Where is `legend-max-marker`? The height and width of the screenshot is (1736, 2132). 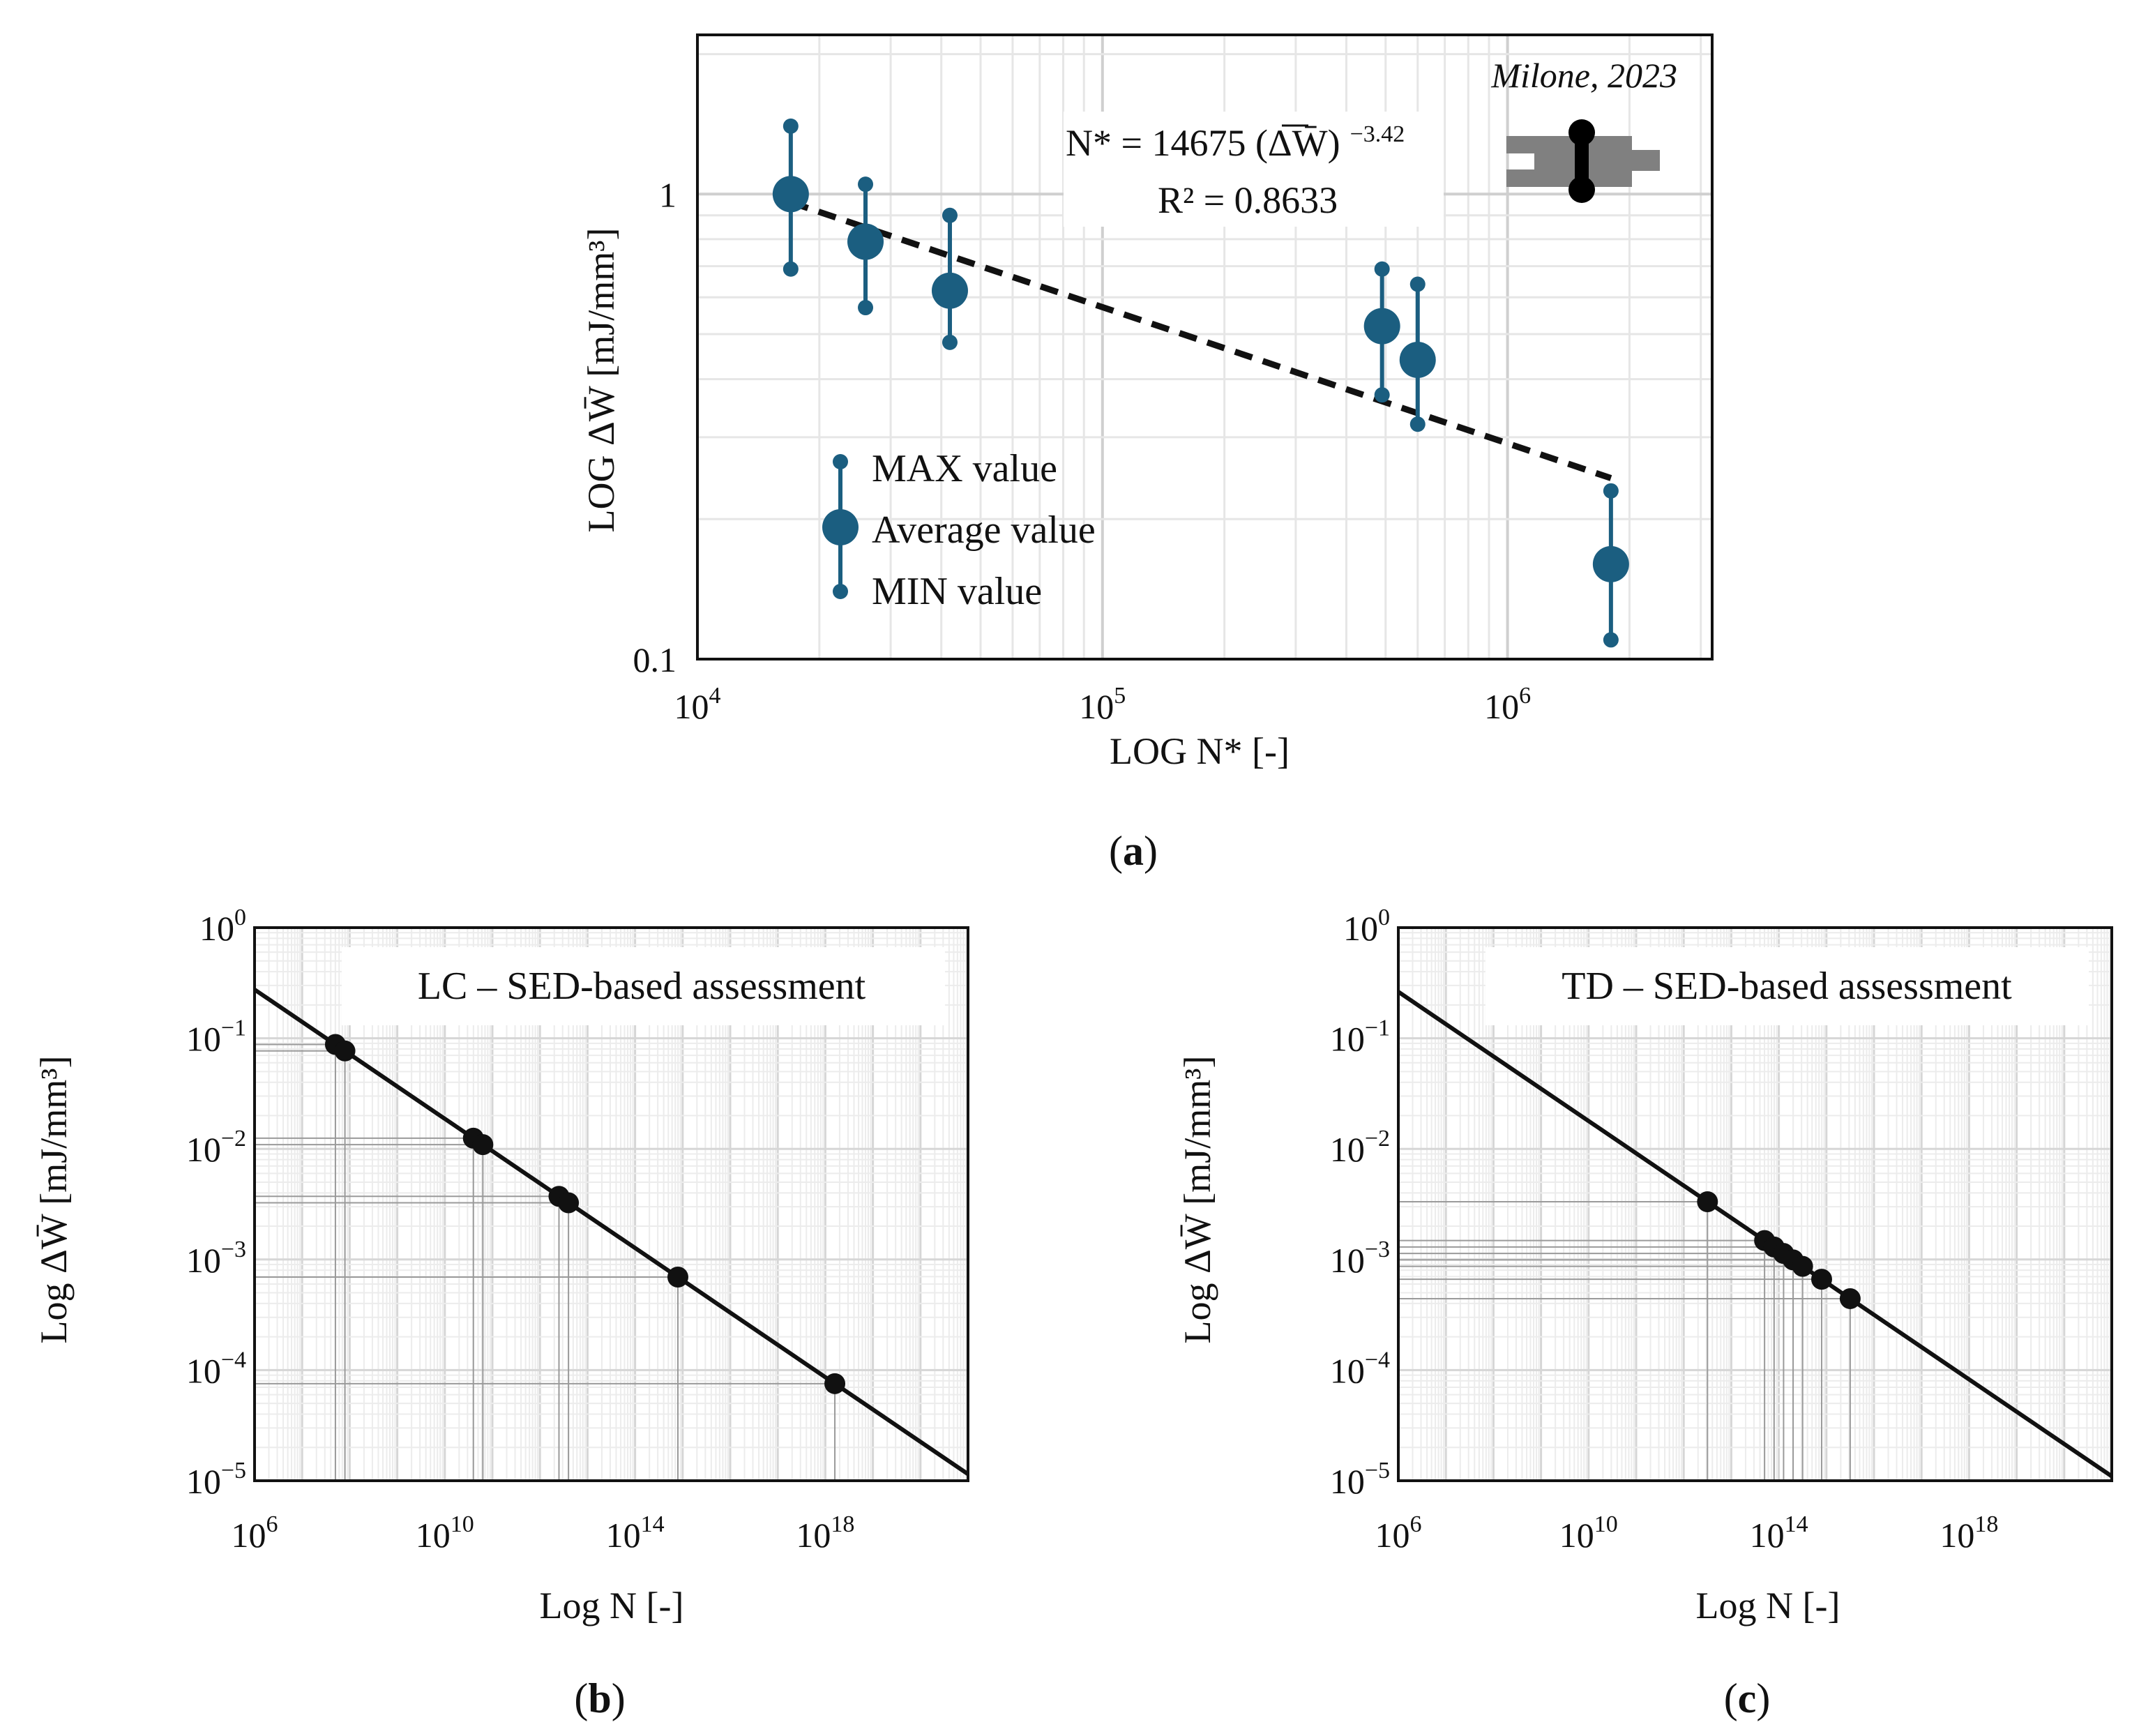
legend-max-marker is located at coordinates (841, 461).